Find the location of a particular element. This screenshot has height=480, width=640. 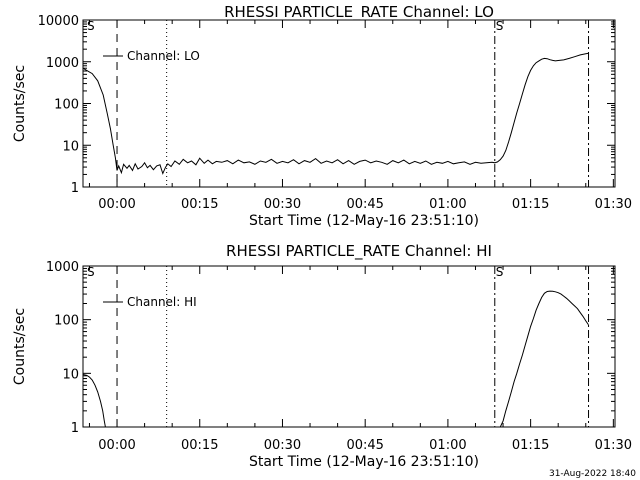

legend-label: Channel: LO is located at coordinates (163, 56).